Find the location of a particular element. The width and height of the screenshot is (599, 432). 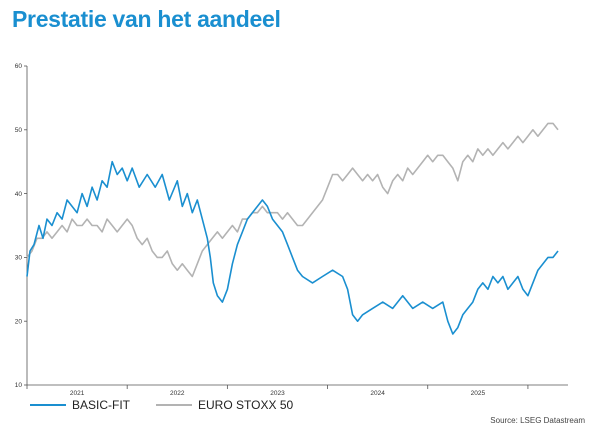

legend-label-basic-fit: BASIC-FIT is located at coordinates (101, 405).